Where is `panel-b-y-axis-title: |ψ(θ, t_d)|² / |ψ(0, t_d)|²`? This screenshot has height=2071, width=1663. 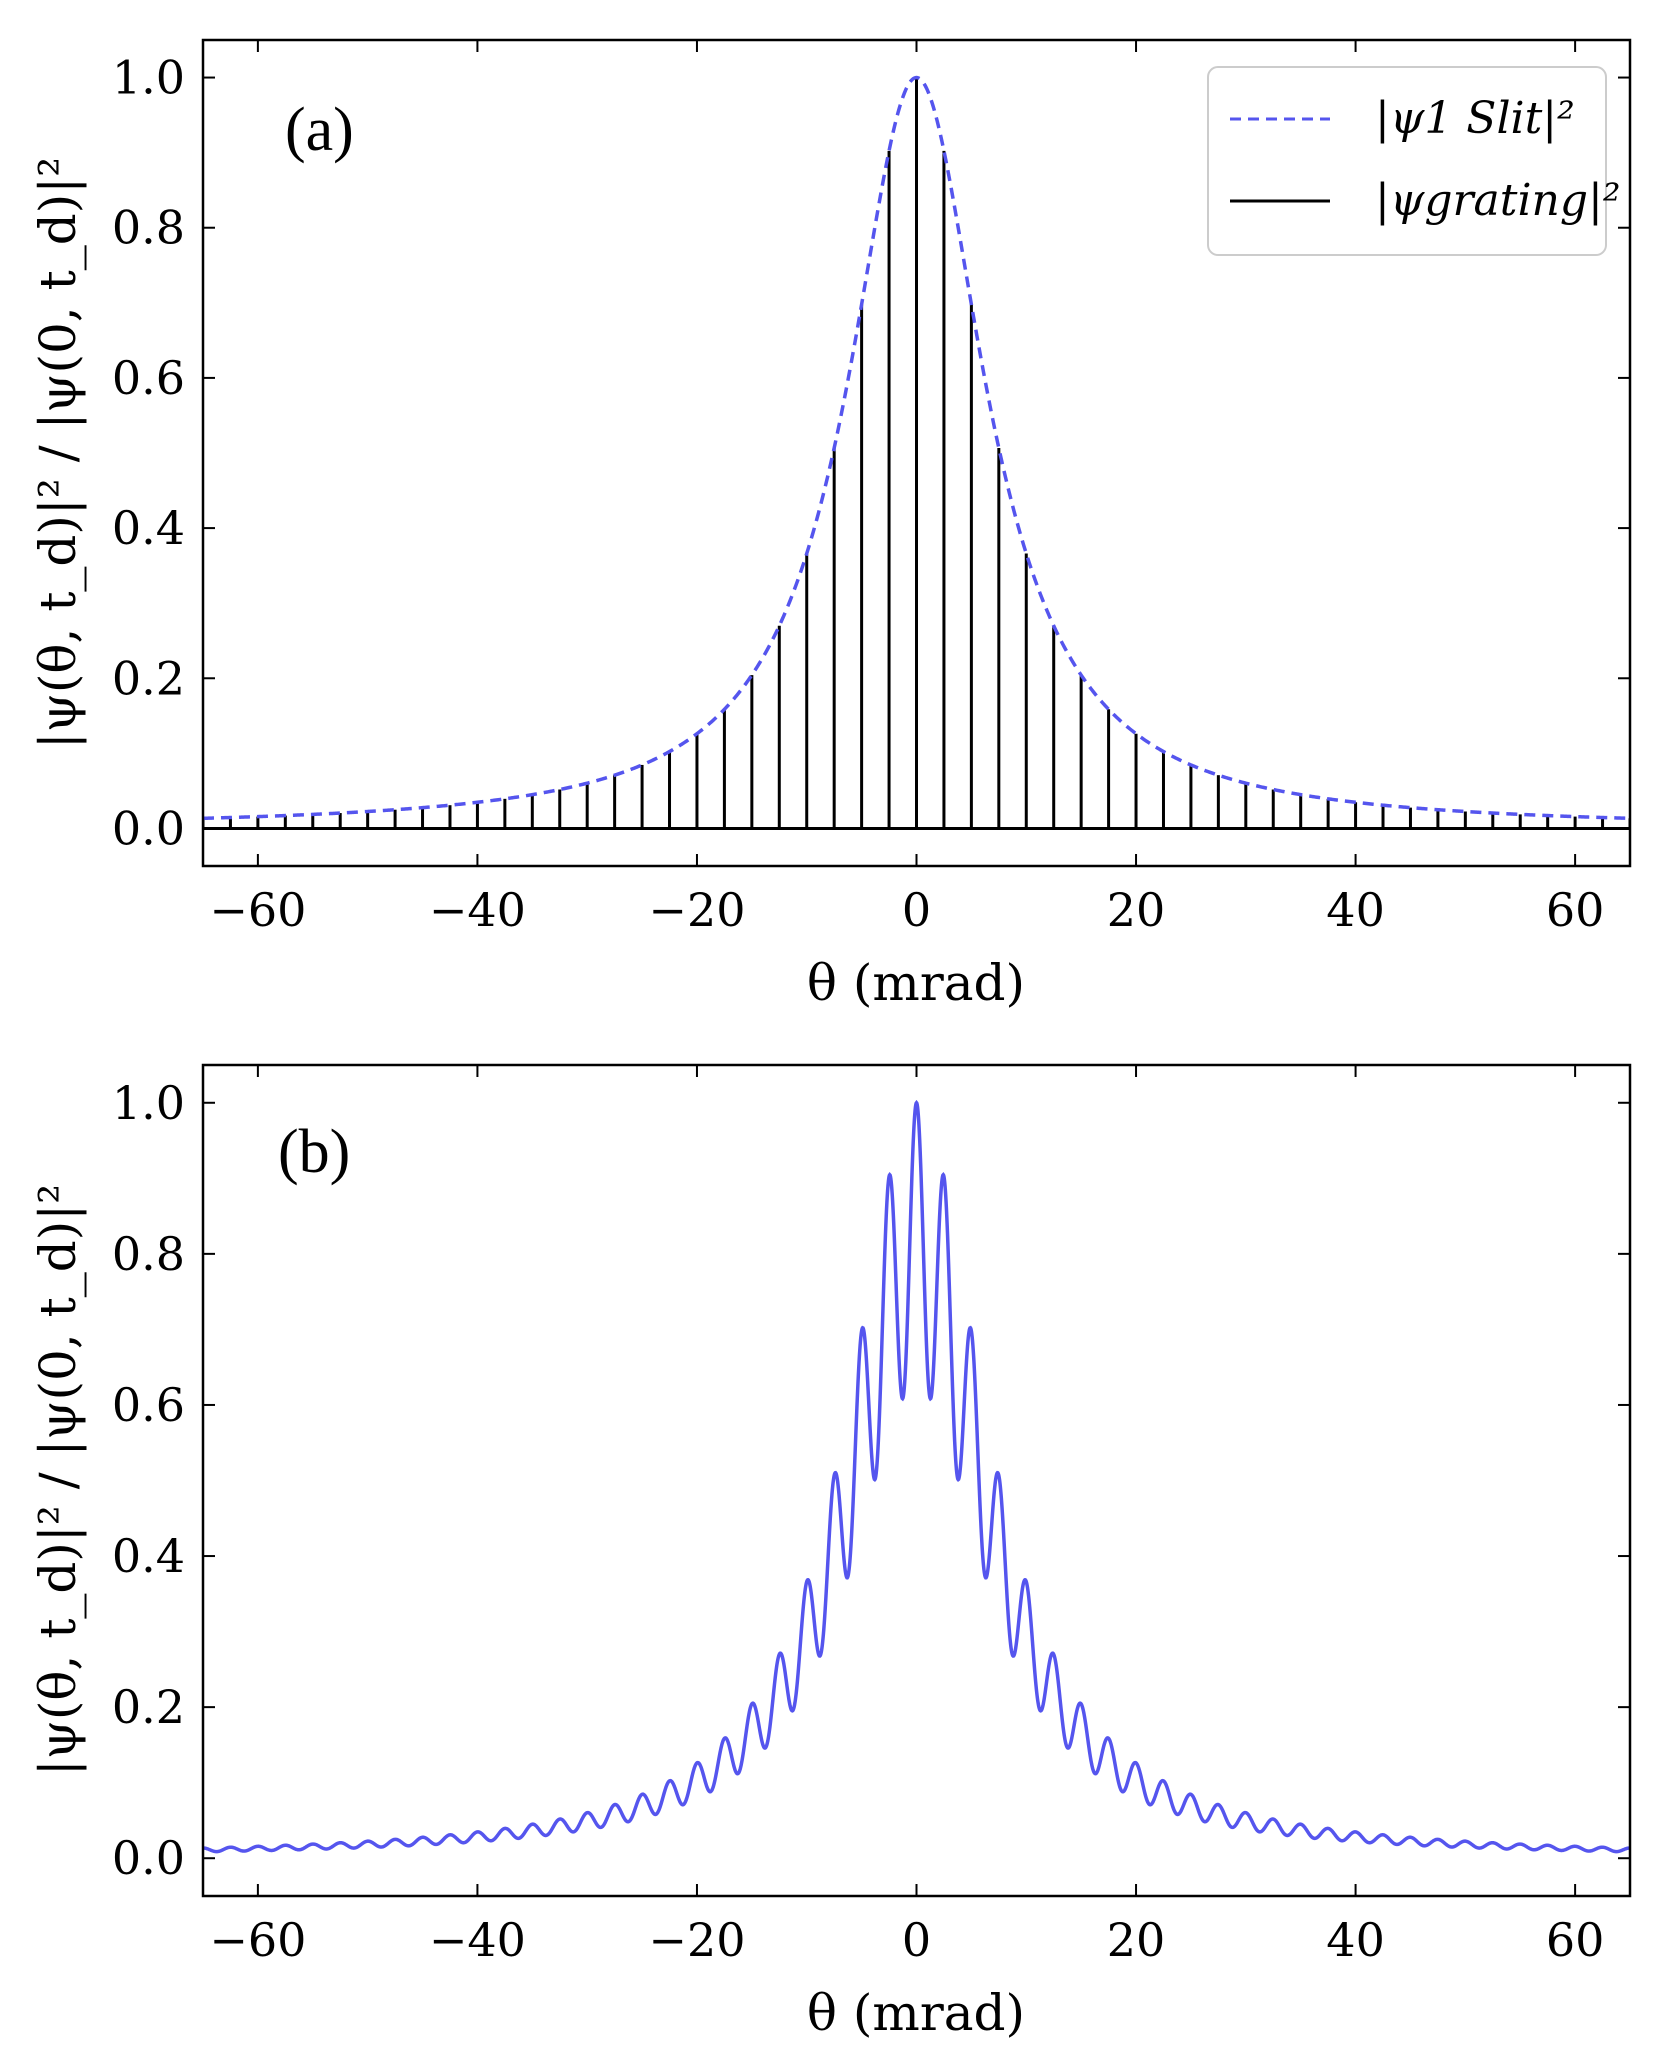
panel-b-y-axis-title: |ψ(θ, t_d)|² / |ψ(0, t_d)|² is located at coordinates (58, 1480).